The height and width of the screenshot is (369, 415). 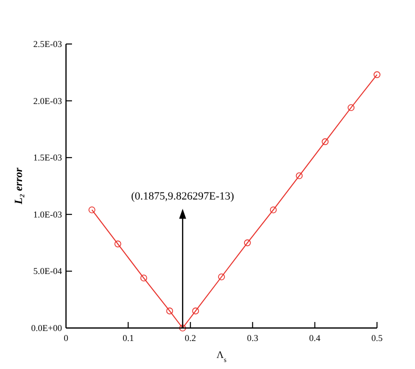 I want to click on x-tick-label: 0.5, so click(x=377, y=338).